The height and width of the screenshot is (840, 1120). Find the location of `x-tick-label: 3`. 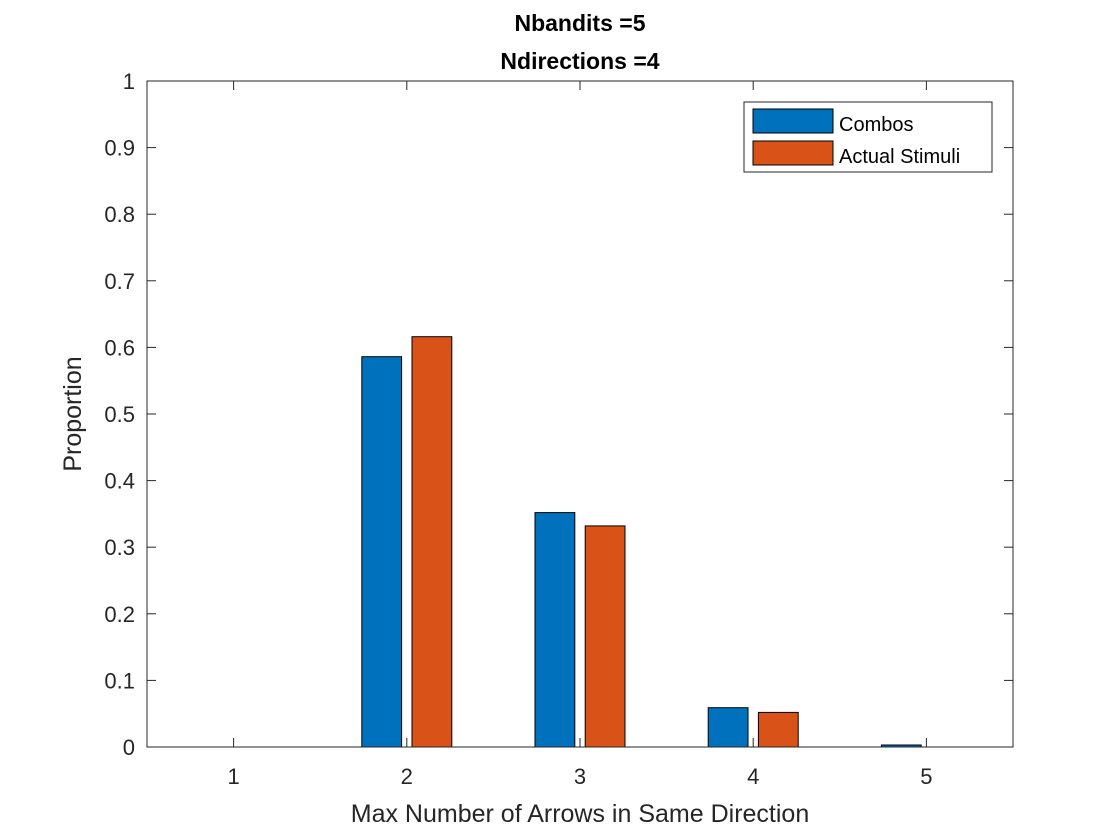

x-tick-label: 3 is located at coordinates (580, 776).